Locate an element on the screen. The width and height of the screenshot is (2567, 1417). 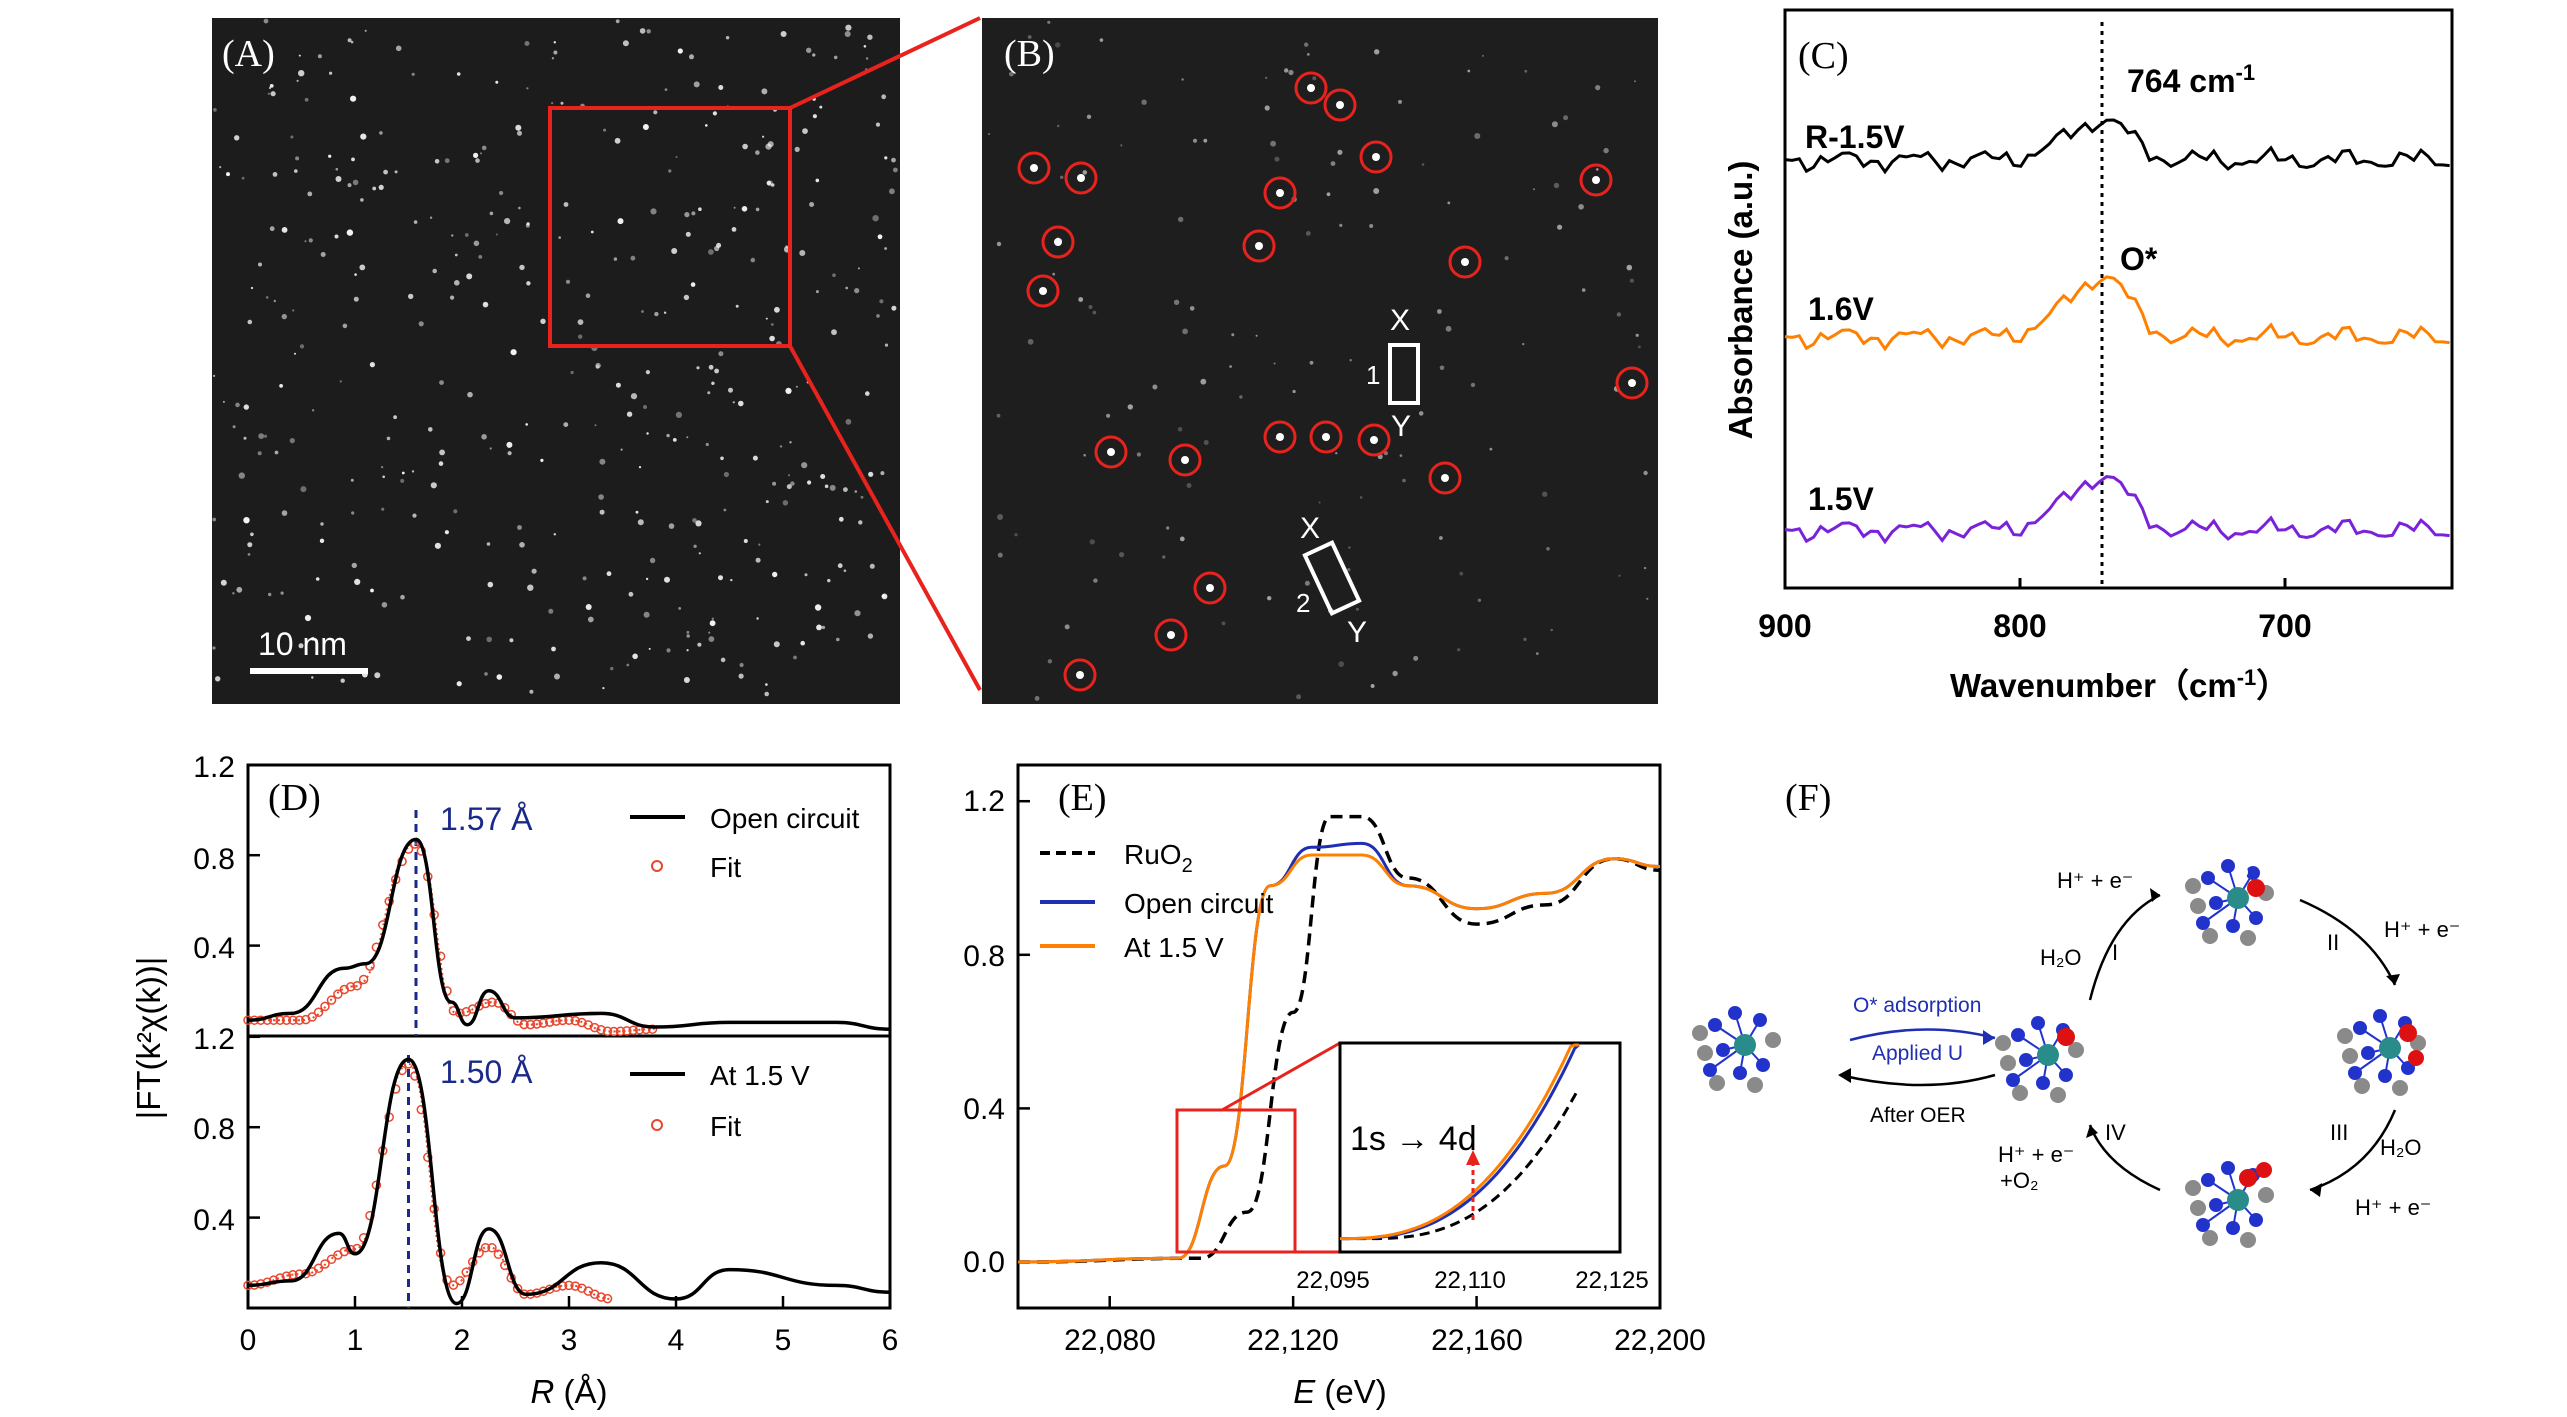
c-peak-label: 764 cm-1 is located at coordinates (2191, 79).